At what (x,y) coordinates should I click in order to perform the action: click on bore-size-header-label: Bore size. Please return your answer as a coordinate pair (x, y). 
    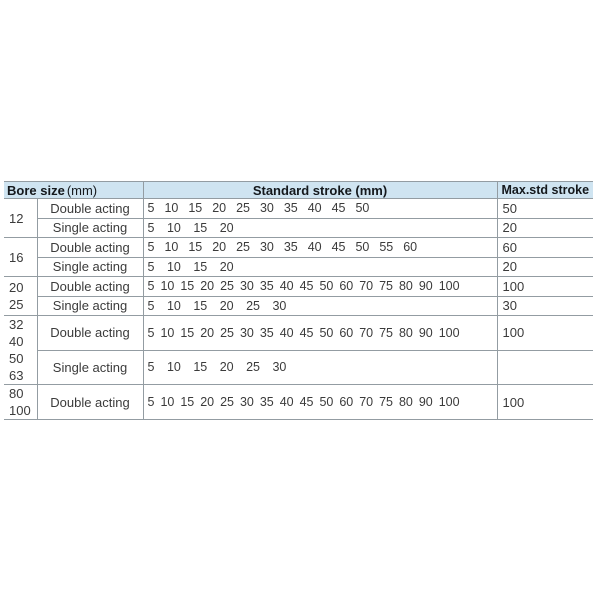
    Looking at the image, I should click on (36, 190).